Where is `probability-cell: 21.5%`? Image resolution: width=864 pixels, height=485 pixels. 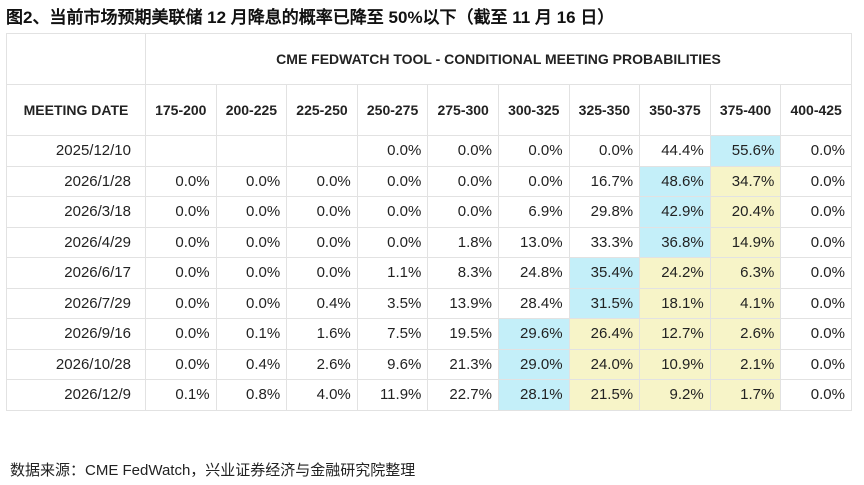
probability-cell: 21.5% is located at coordinates (604, 395).